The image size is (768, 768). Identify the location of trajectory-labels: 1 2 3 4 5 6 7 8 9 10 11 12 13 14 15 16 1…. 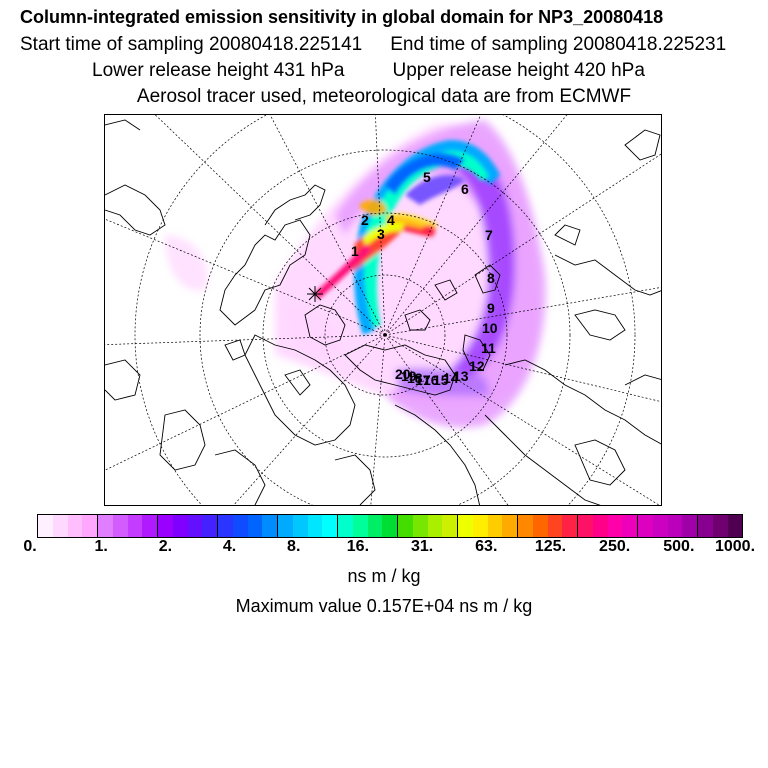
(424, 278).